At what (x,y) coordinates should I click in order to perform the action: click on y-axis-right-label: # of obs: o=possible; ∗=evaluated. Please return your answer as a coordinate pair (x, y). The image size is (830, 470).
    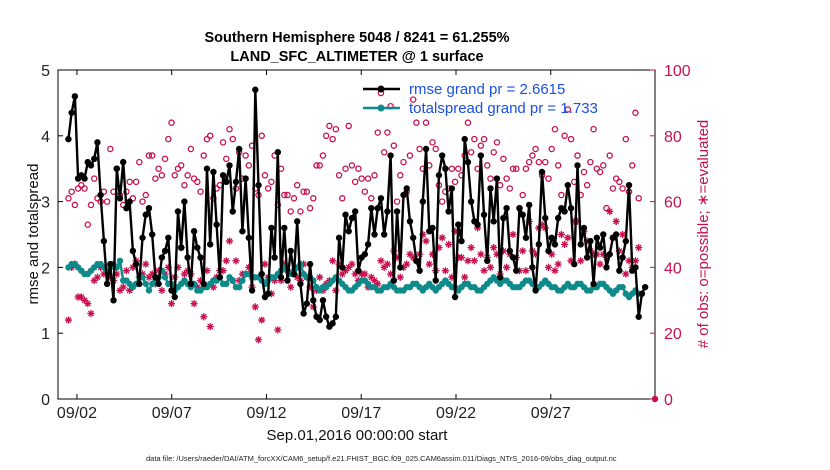
    Looking at the image, I should click on (703, 234).